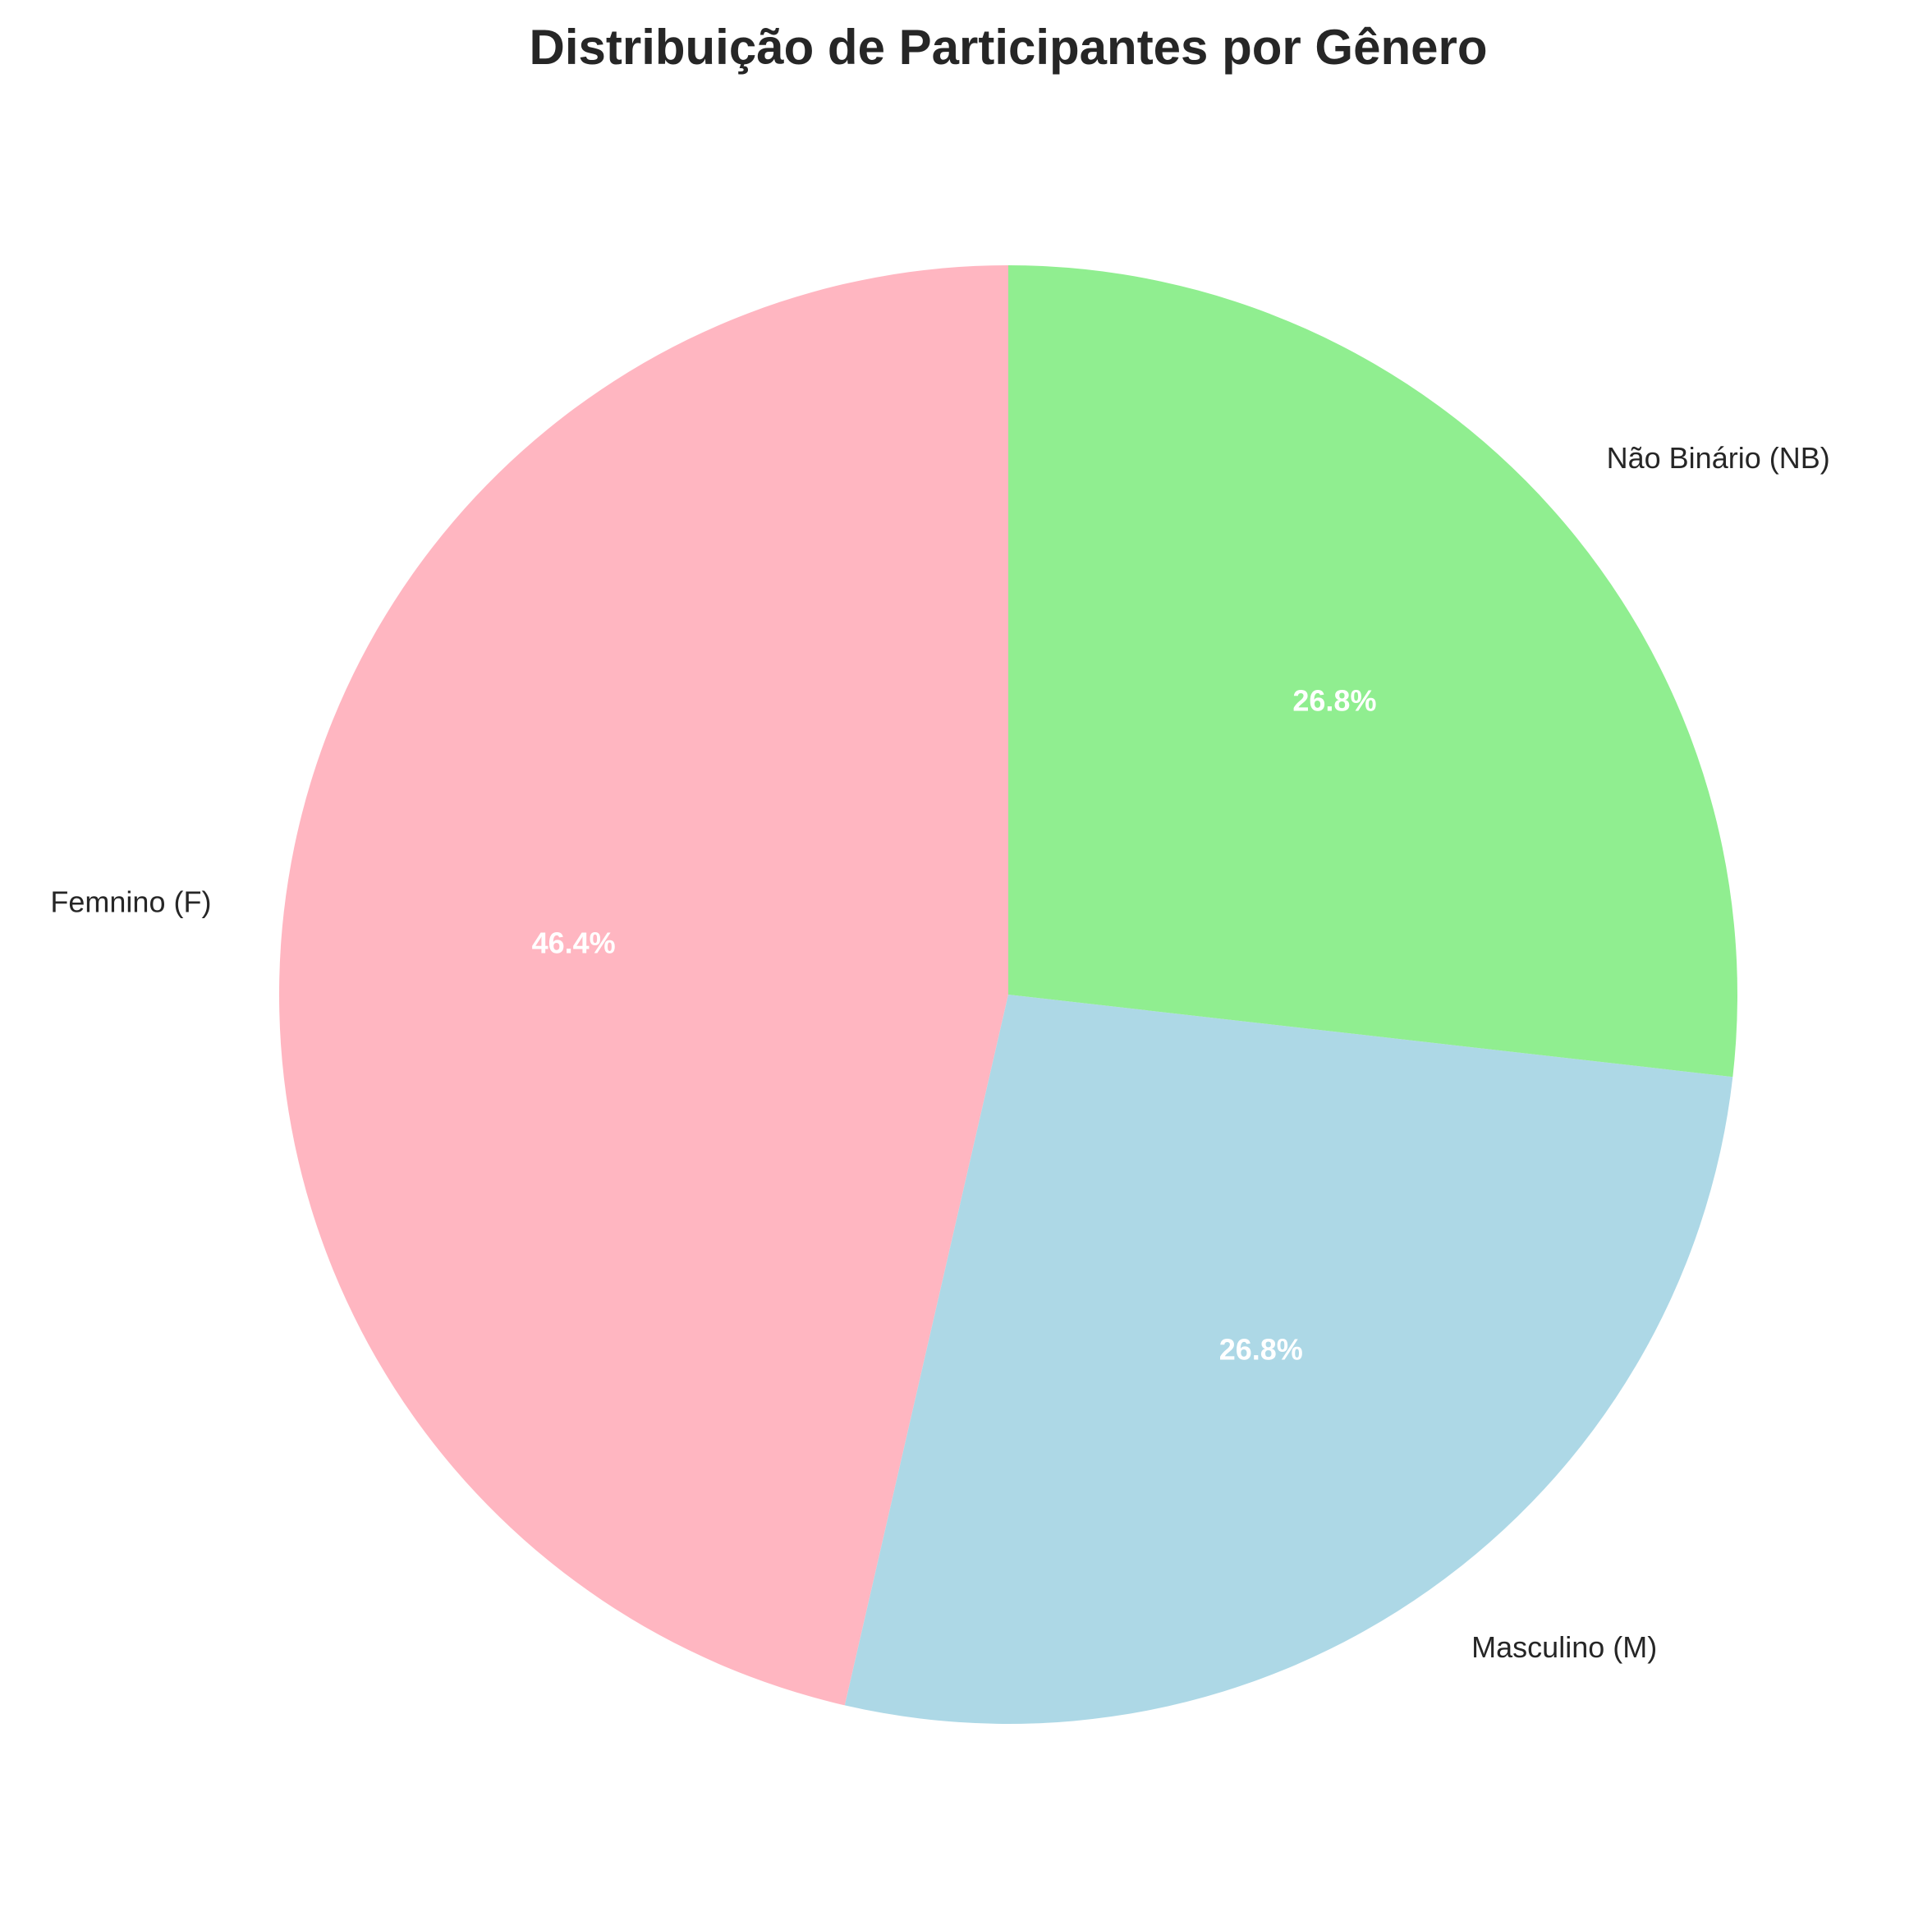 This screenshot has width=1932, height=1921. What do you see at coordinates (1564, 1647) in the screenshot?
I see `slice-label-masculino-m: Masculino (M)` at bounding box center [1564, 1647].